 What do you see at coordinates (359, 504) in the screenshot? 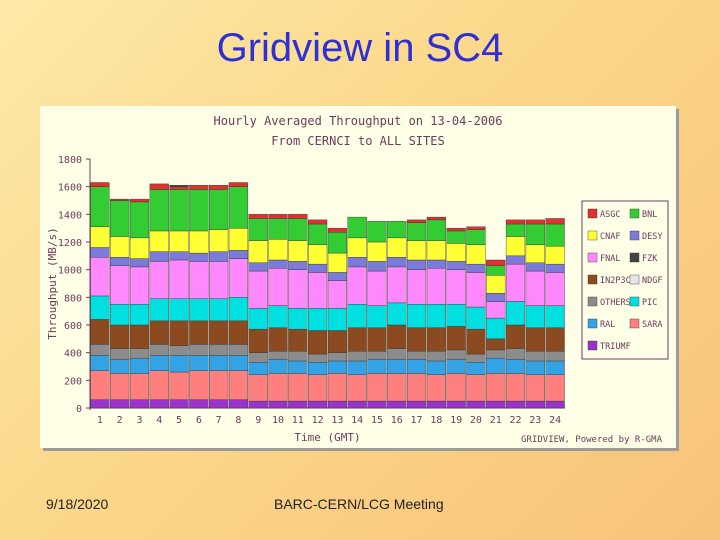
I see `footer-meeting: BARC-CERN/LCG Meeting` at bounding box center [359, 504].